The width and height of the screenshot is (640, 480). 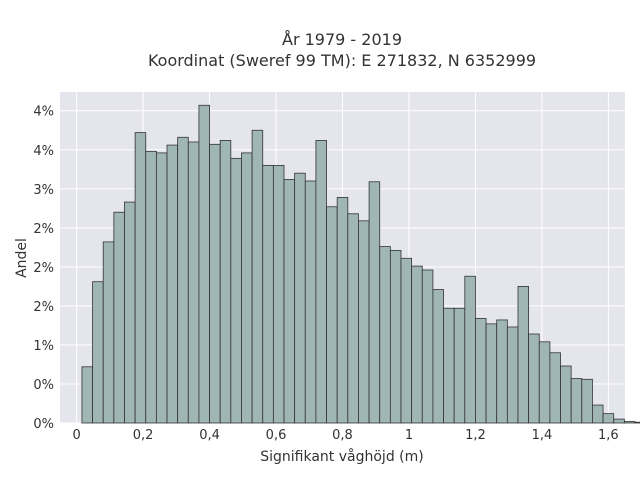 I want to click on y-tick-label: 1%, so click(x=43, y=346).